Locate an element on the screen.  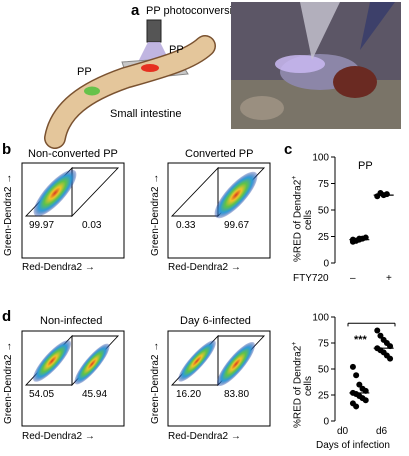
c-ylabel: %RED of Dendra2+ is located at coordinates (297, 218).